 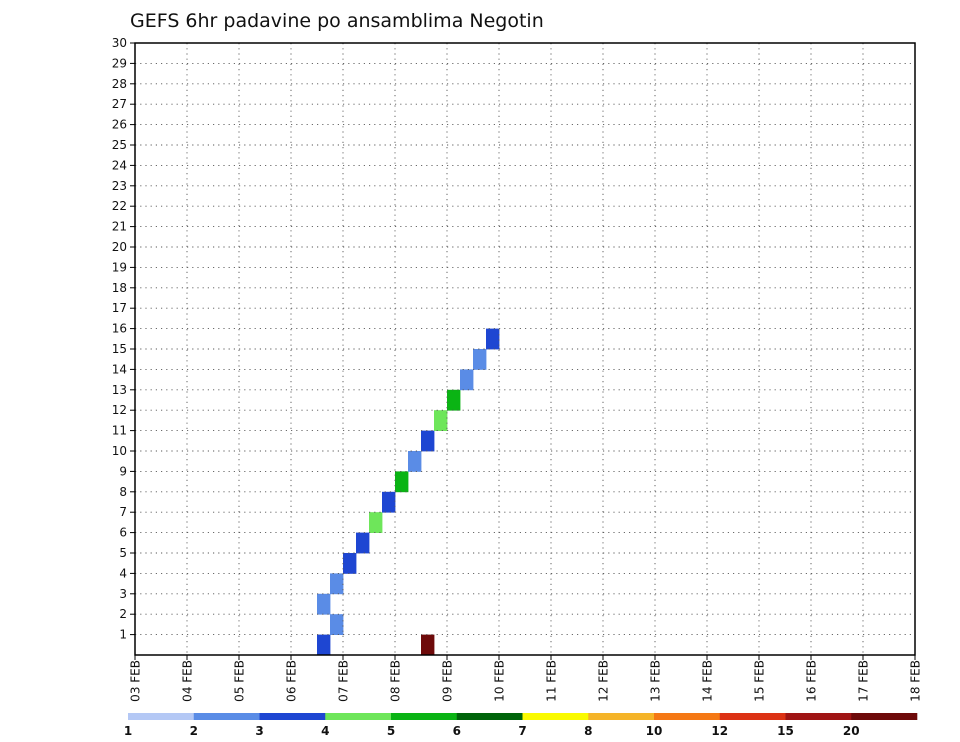 I want to click on x-tick-label: 07 FEB, so click(x=344, y=681).